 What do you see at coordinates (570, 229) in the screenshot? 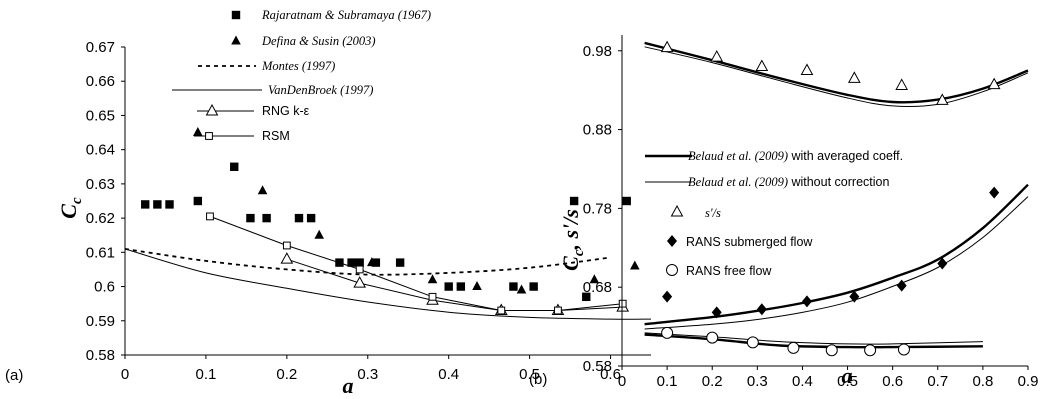
I see `y-axis-label-rest-b: , s'/s` at bounding box center [570, 229].